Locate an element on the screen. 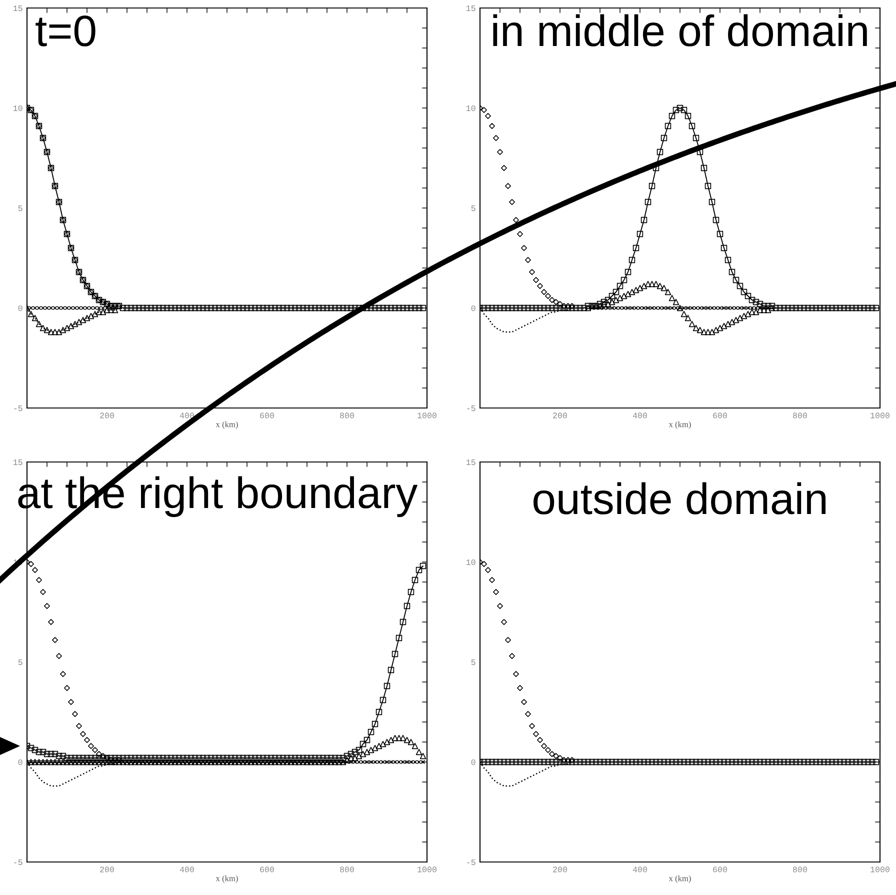 The width and height of the screenshot is (896, 895). chart-title: in middle of domain is located at coordinates (680, 30).